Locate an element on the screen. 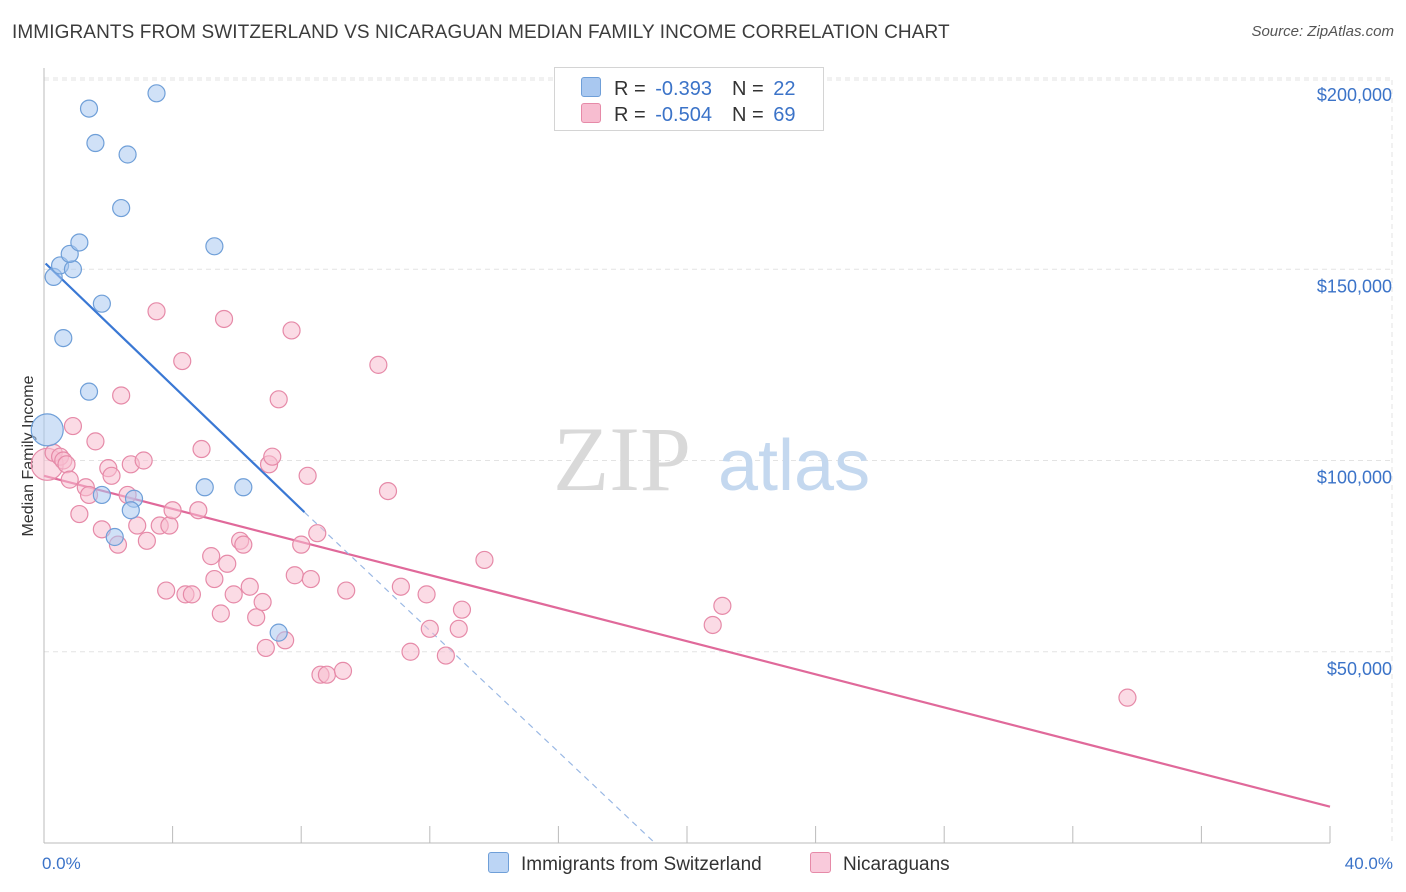 The width and height of the screenshot is (1406, 892). chart-source: Source: ZipAtlas.com is located at coordinates (1322, 31).